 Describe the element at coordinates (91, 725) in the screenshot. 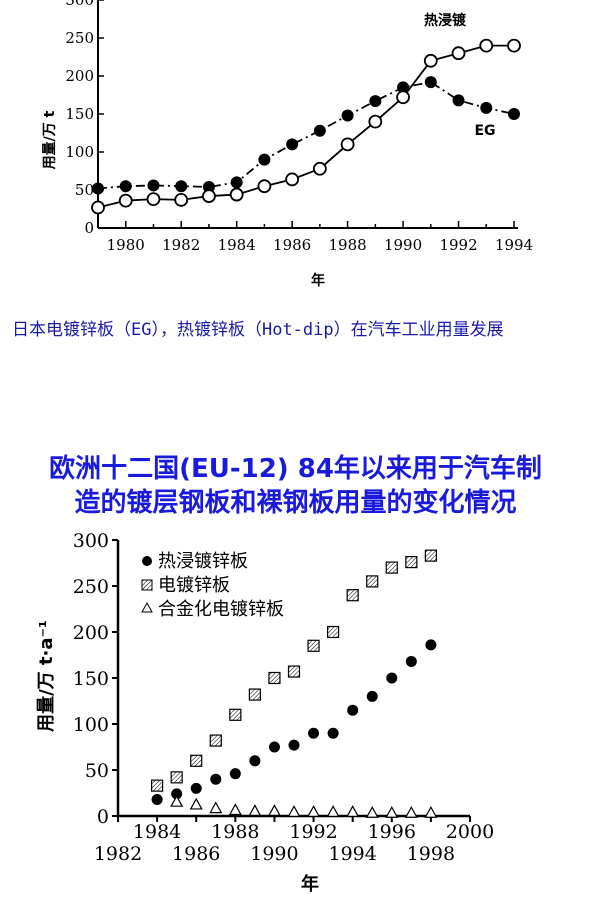

I see `chart2-y-tick-label: 100` at that location.